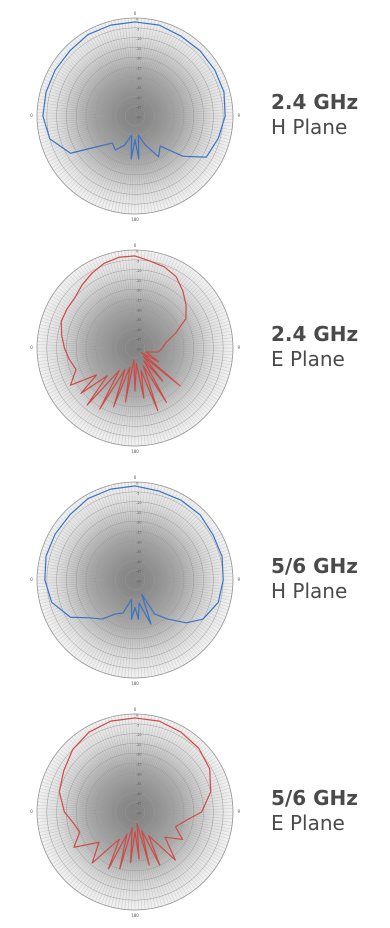 Image resolution: width=390 pixels, height=928 pixels. I want to click on chart-legend: 2.4 GHz H Plane, so click(330, 115).